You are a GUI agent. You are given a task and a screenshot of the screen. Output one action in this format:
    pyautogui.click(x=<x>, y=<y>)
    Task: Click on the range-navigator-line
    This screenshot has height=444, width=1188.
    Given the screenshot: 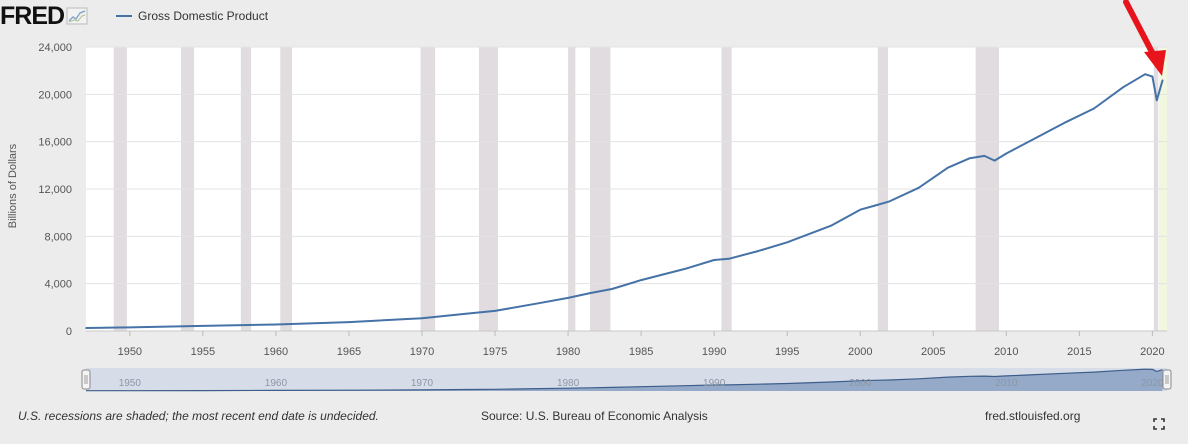 What is the action you would take?
    pyautogui.click(x=624, y=380)
    